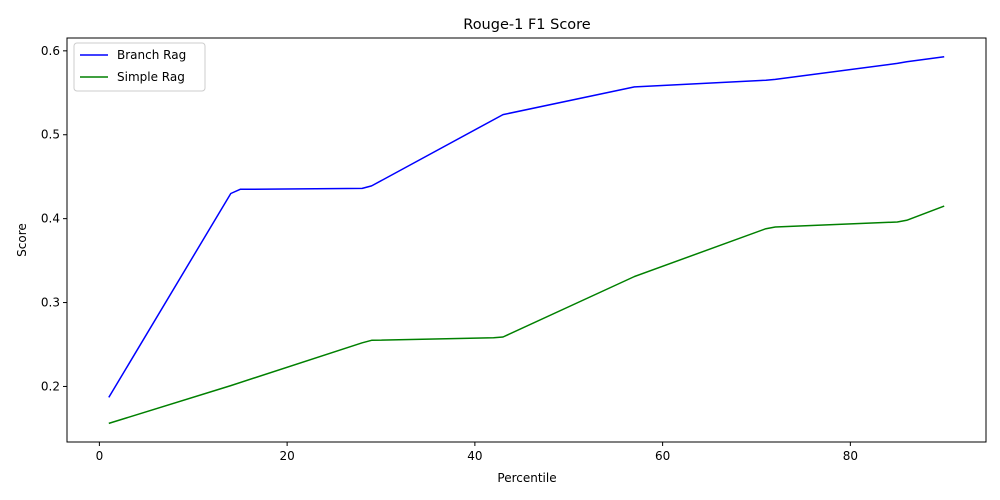 The image size is (1000, 500). I want to click on x-tick-label: 60, so click(662, 456).